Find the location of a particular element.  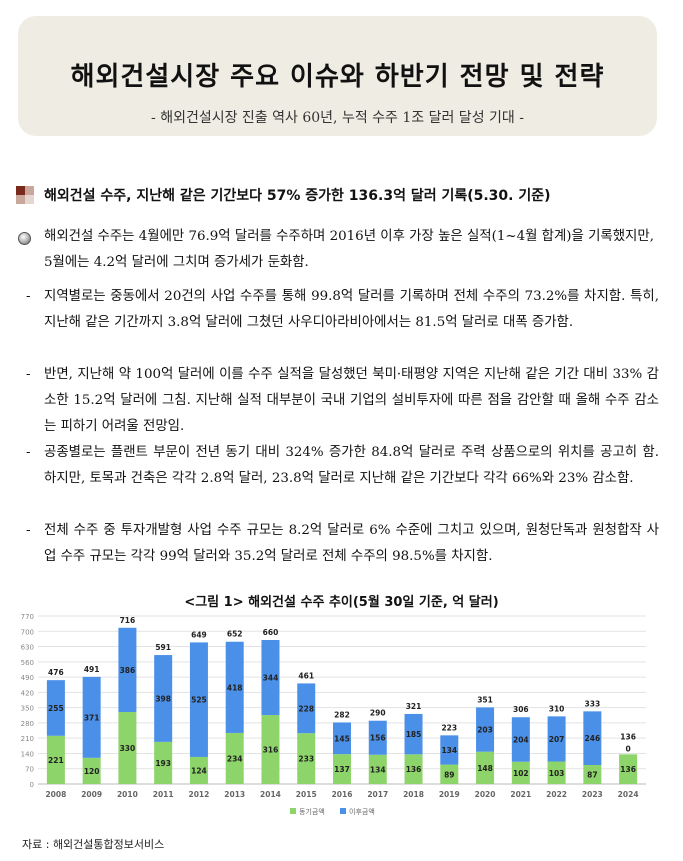

legend-label: 이후금액 is located at coordinates (362, 811).